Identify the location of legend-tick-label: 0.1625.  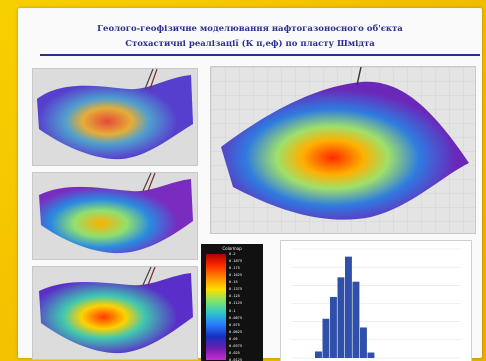
(235, 275).